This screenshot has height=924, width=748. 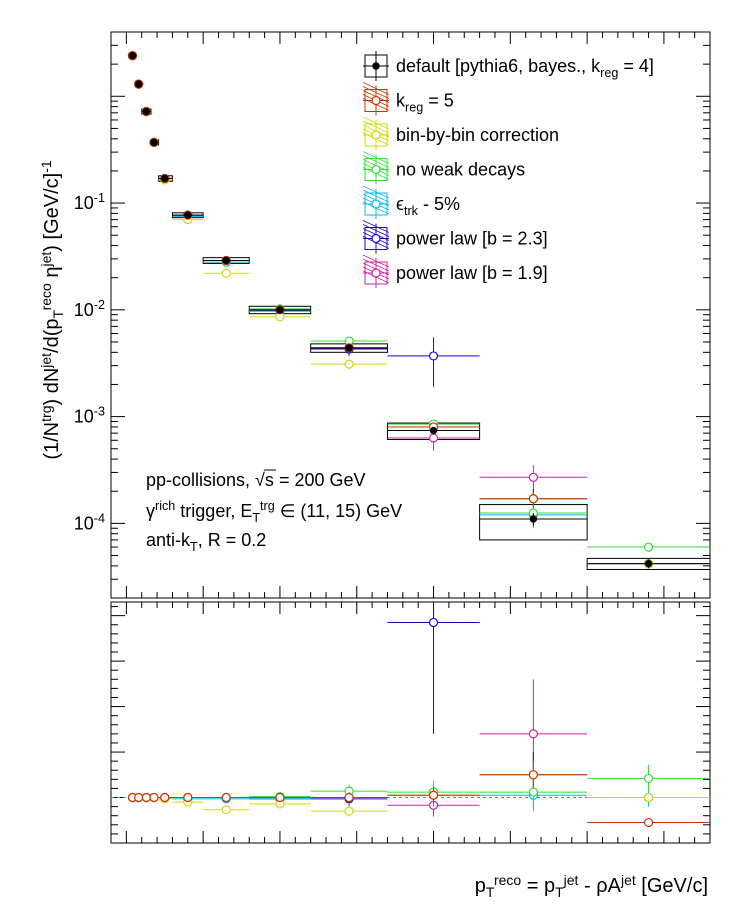 I want to click on y-axis-title-top: (1/Ntrg) dNjet/d(pTreco ηjet) [GeV/c]-1, so click(x=52, y=310).